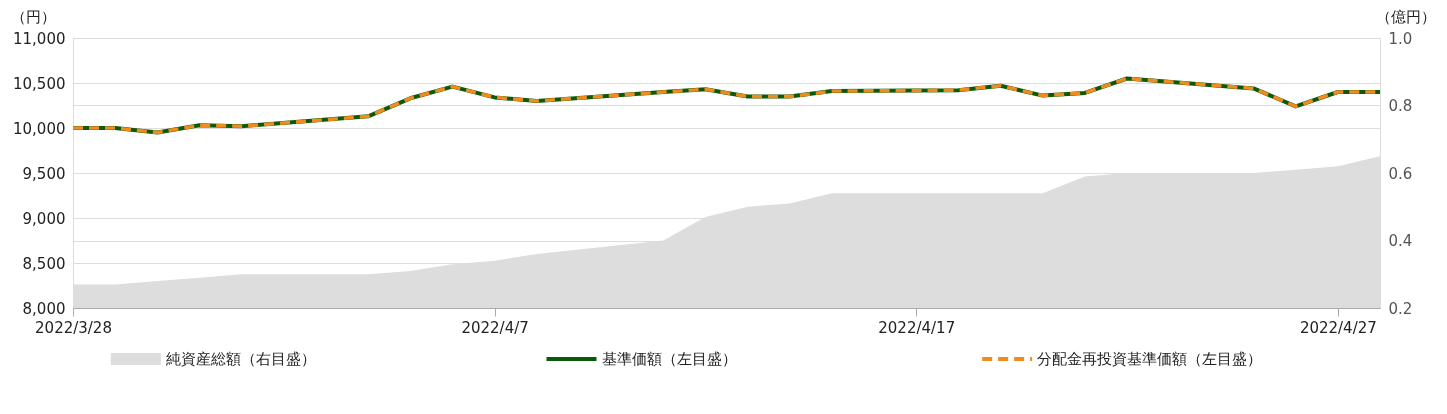 The width and height of the screenshot is (1447, 414). Describe the element at coordinates (1338, 327) in the screenshot. I see `x-tick-label: 2022/4/27` at that location.